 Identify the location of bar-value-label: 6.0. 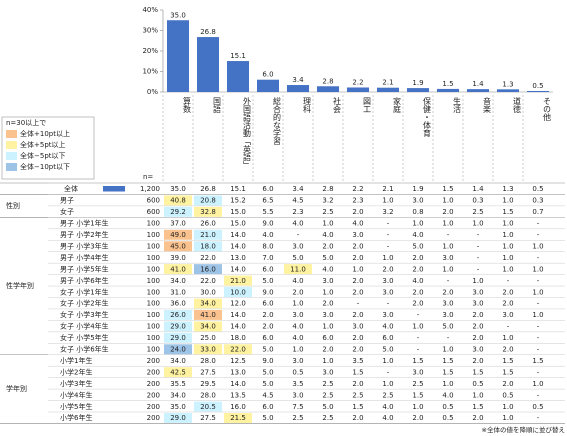
(267, 75).